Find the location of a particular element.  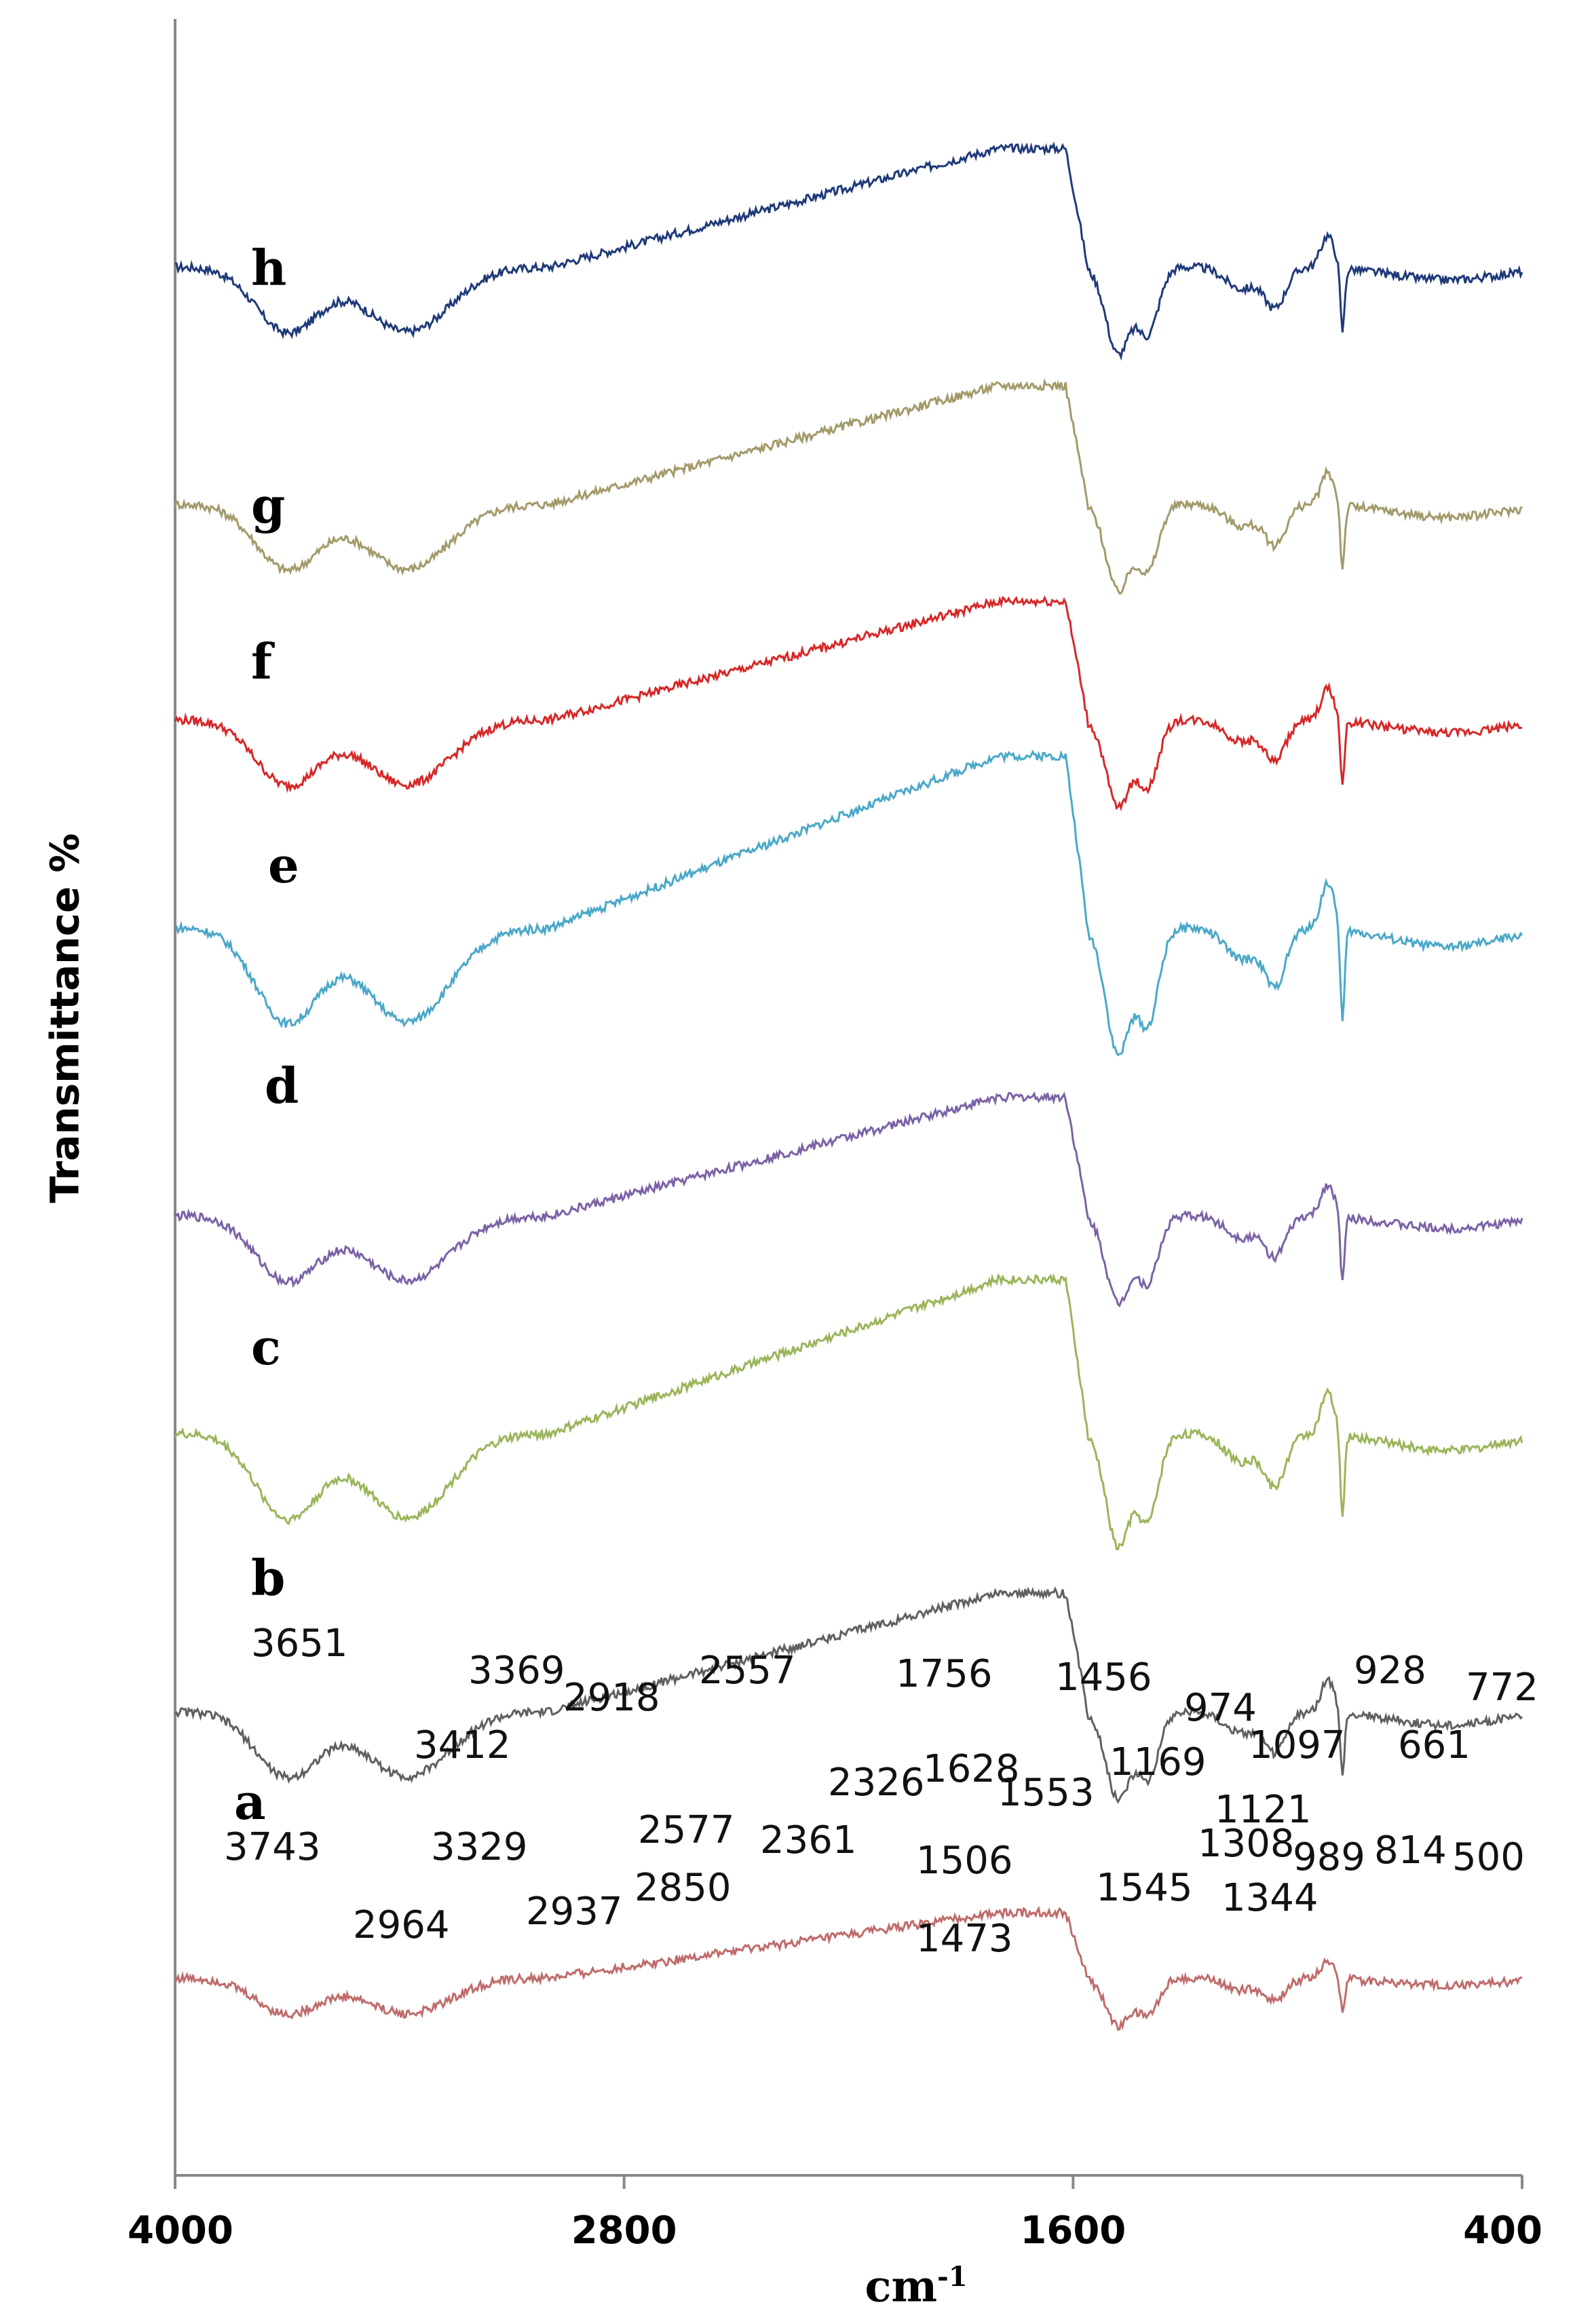

curve-label-a: a is located at coordinates (250, 1802).